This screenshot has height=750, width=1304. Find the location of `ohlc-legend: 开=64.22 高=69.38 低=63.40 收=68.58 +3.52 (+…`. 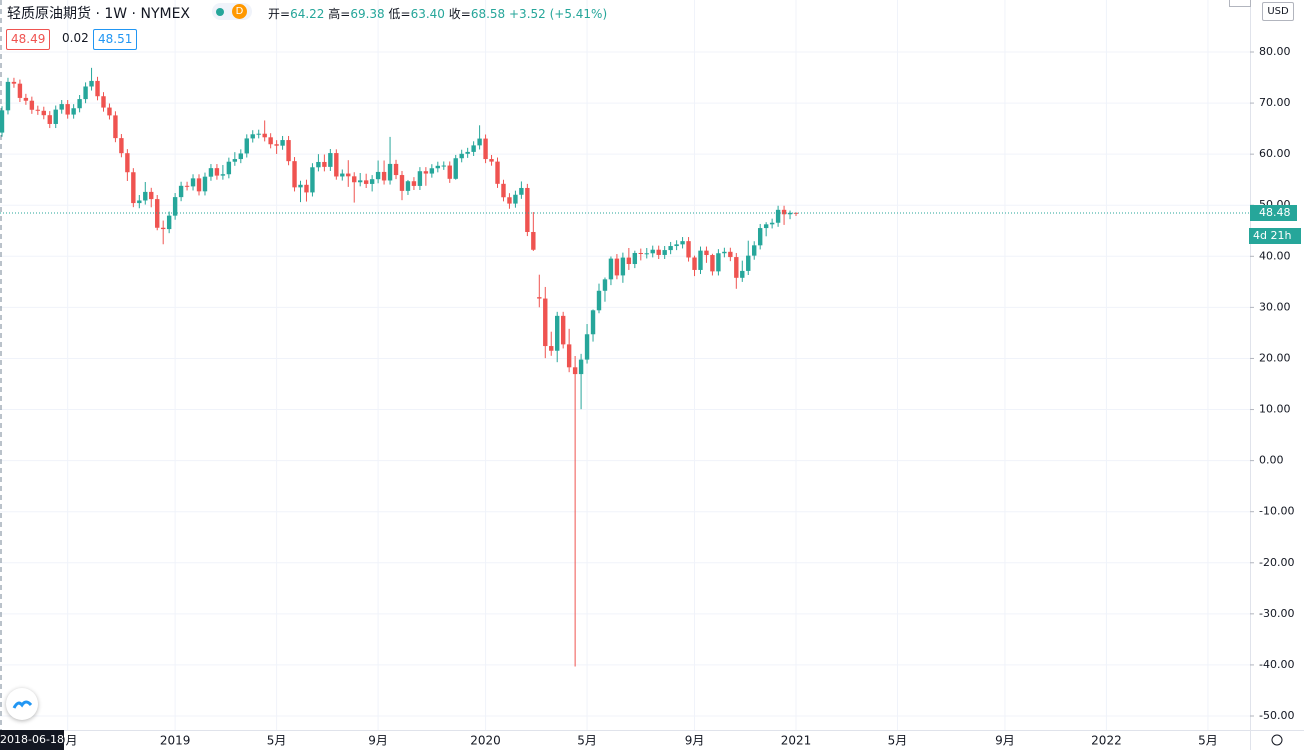

ohlc-legend: 开=64.22 高=69.38 低=63.40 收=68.58 +3.52 (+… is located at coordinates (437, 13).